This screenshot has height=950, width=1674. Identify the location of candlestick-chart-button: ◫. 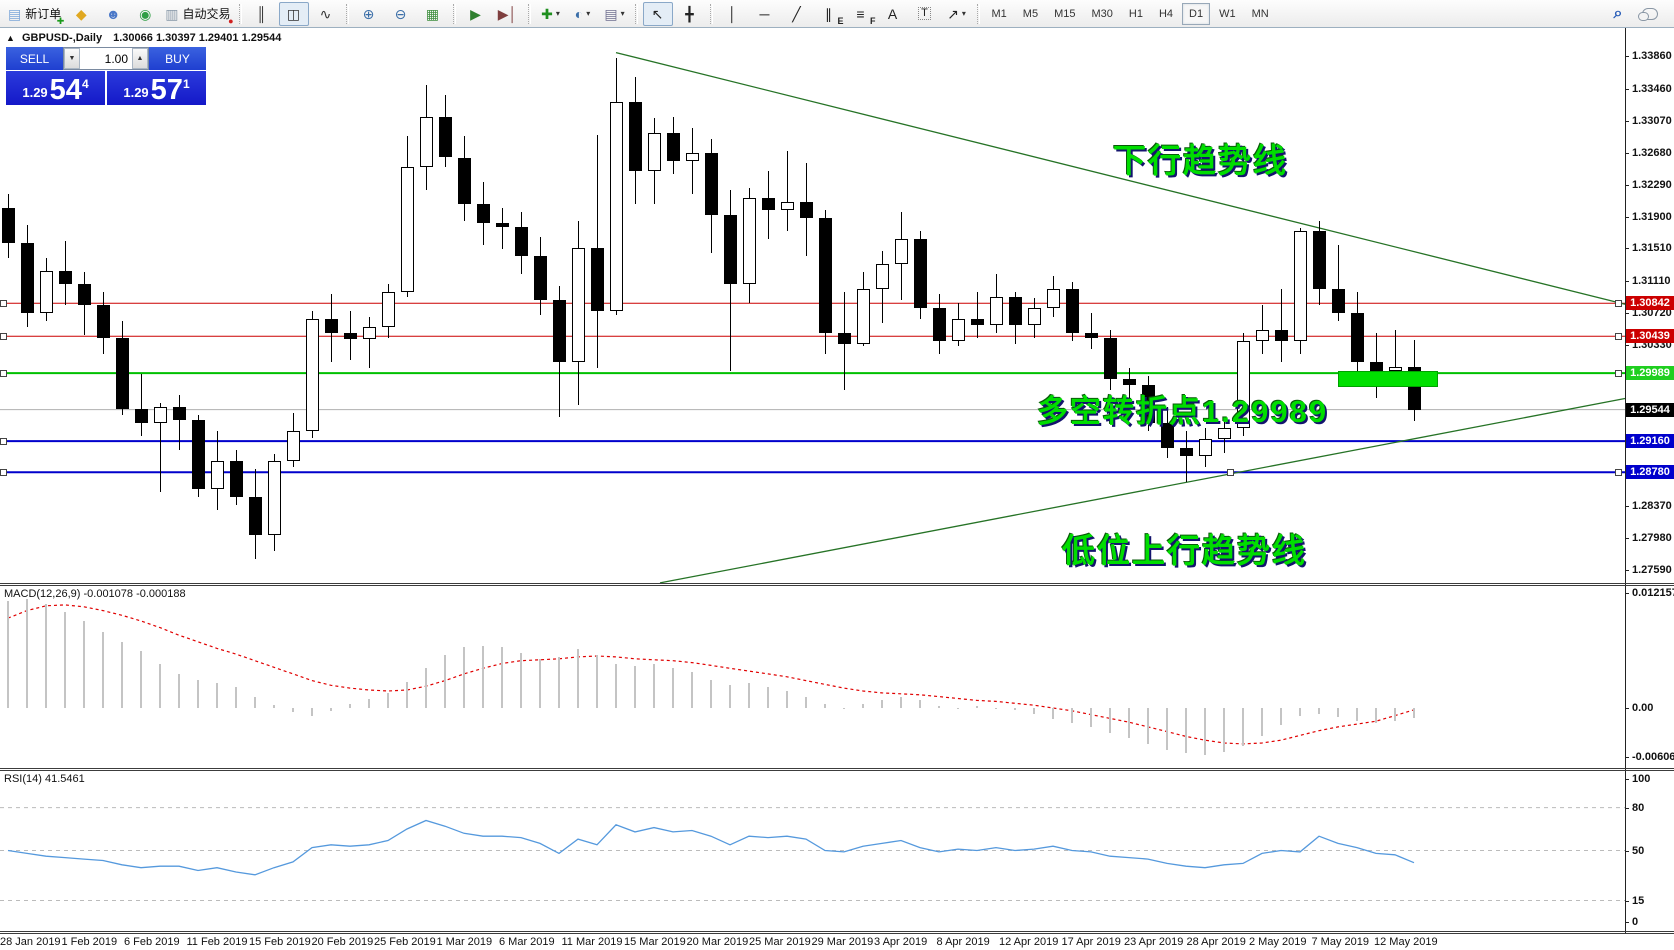
(293, 13).